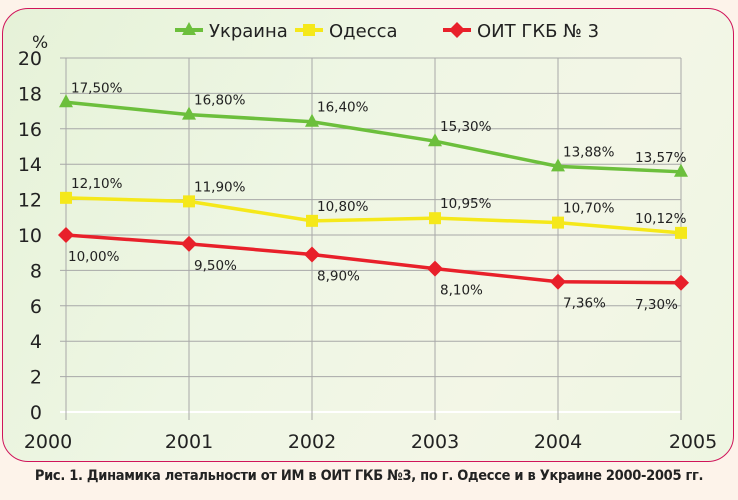 The width and height of the screenshot is (738, 500). I want to click on y-tick-label: 12, so click(30, 201).